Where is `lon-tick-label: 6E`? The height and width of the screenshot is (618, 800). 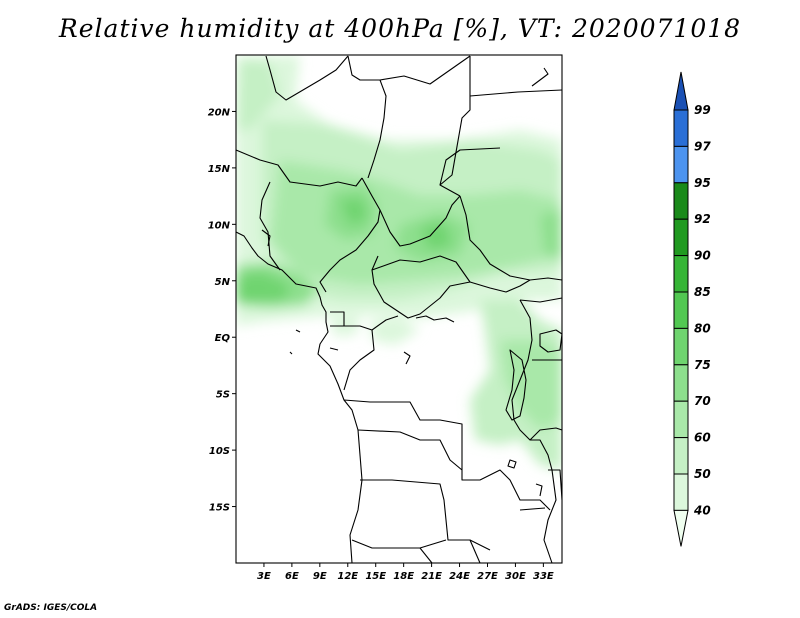
lon-tick-label: 6E is located at coordinates (292, 576).